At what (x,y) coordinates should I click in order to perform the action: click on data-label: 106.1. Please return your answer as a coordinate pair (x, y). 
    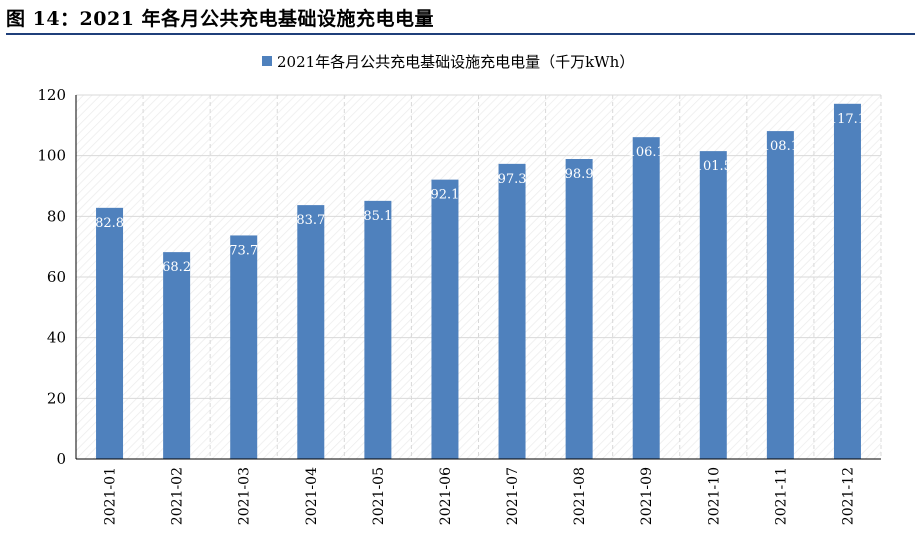
    Looking at the image, I should click on (646, 152).